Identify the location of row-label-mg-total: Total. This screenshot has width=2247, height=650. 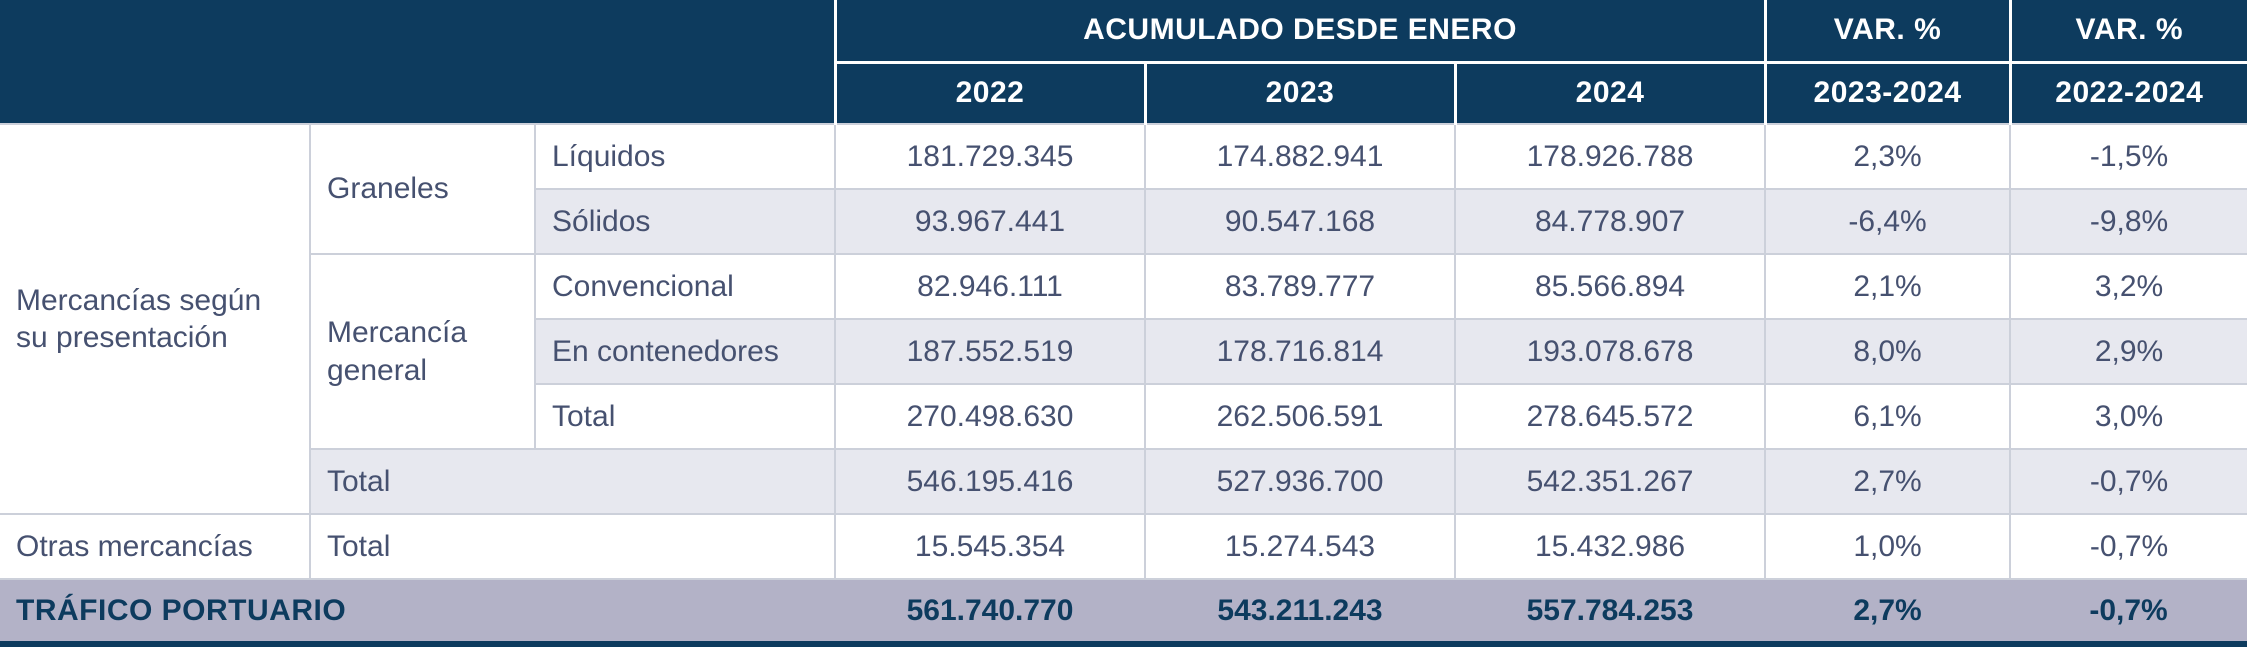
(684, 416).